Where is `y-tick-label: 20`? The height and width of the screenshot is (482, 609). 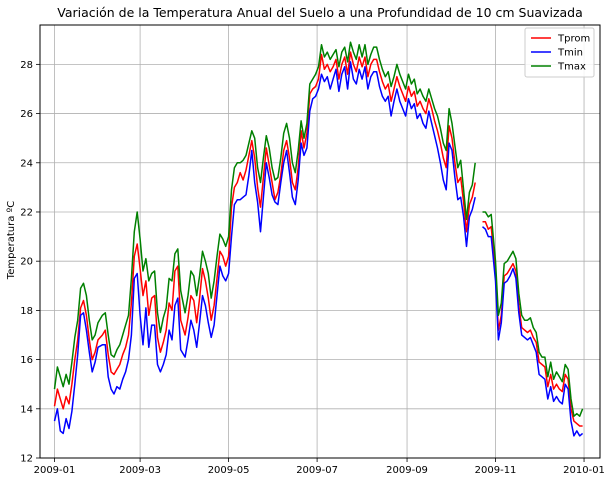
y-tick-label: 20 is located at coordinates (26, 262).